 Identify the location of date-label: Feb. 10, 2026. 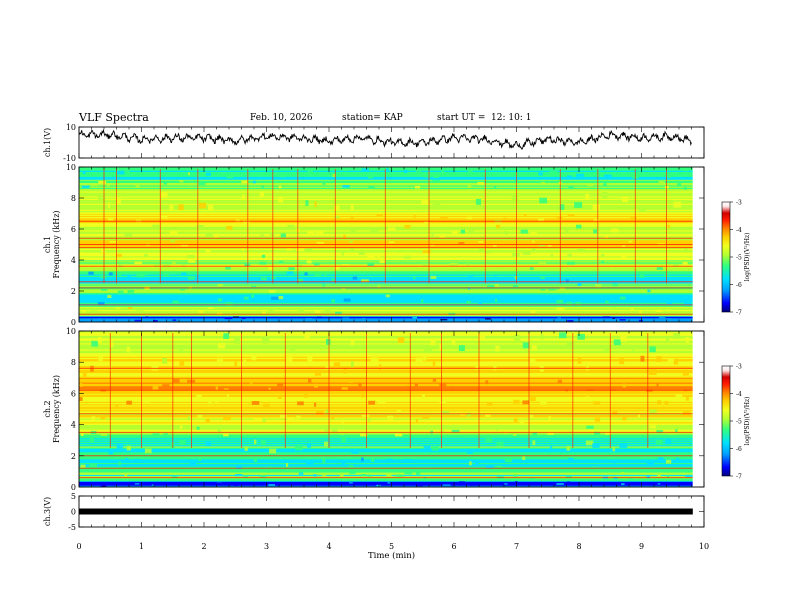
(281, 118).